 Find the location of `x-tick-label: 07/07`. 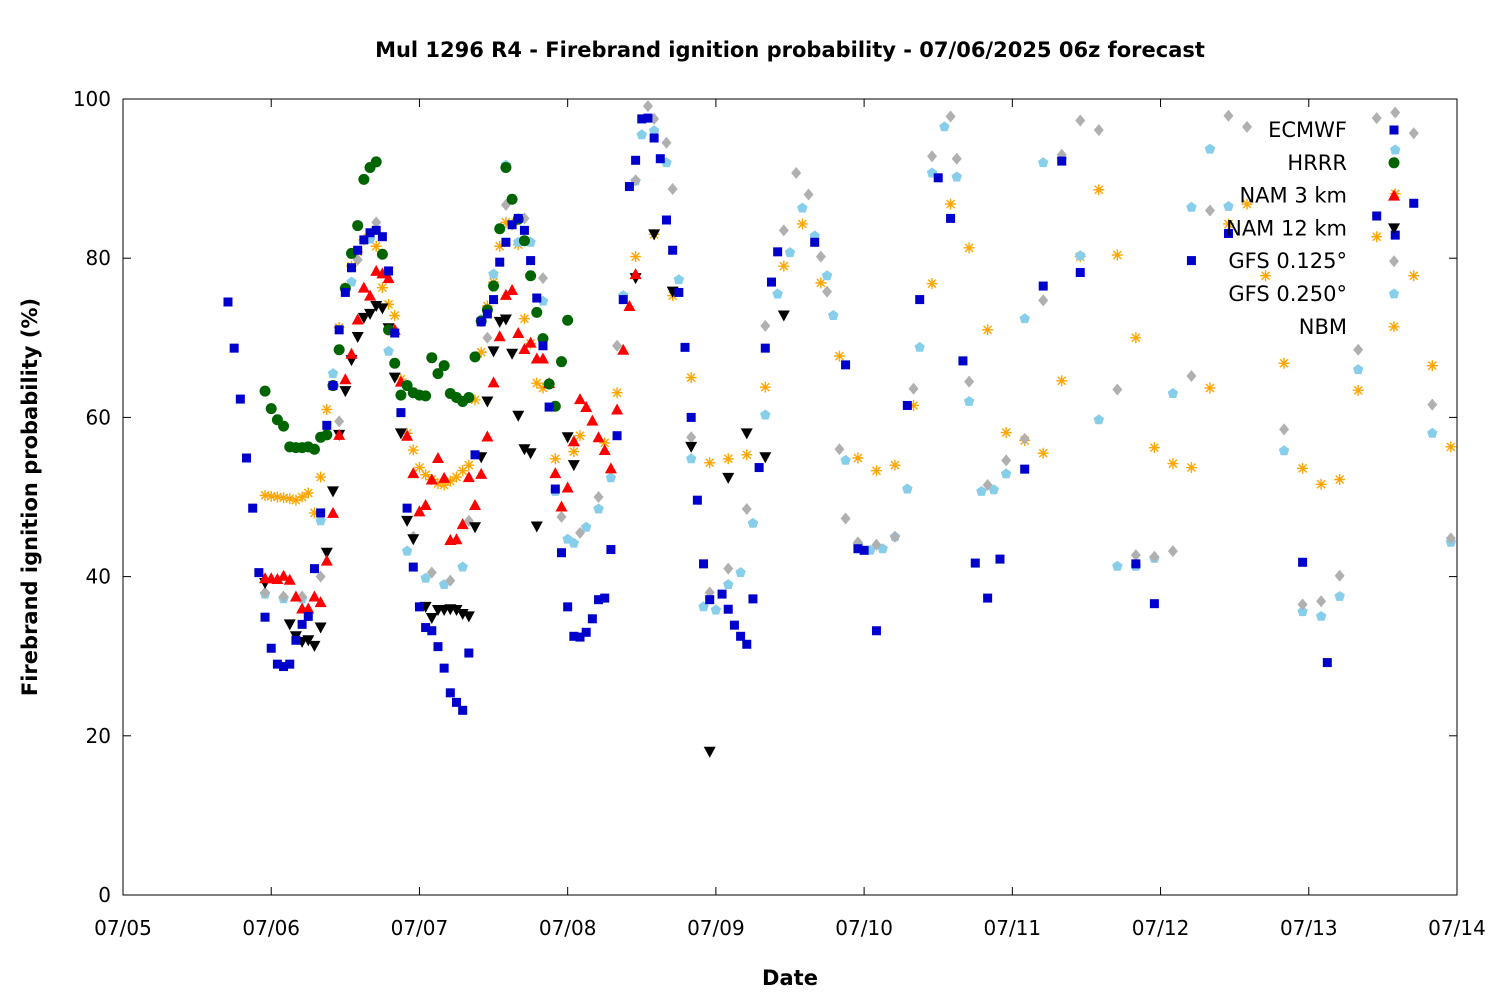

x-tick-label: 07/07 is located at coordinates (420, 928).